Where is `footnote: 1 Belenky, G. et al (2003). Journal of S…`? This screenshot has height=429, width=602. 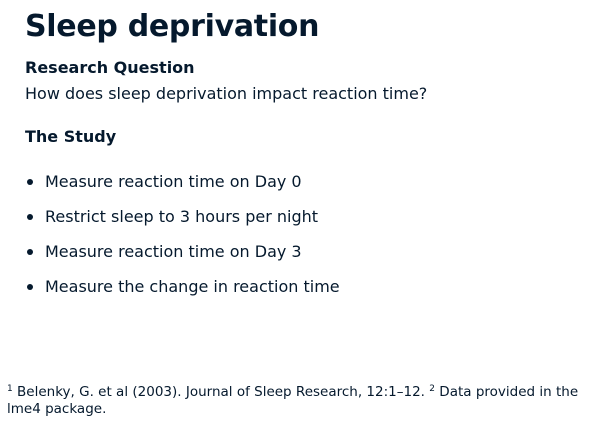 footnote: 1 Belenky, G. et al (2003). Journal of S… is located at coordinates (299, 401).